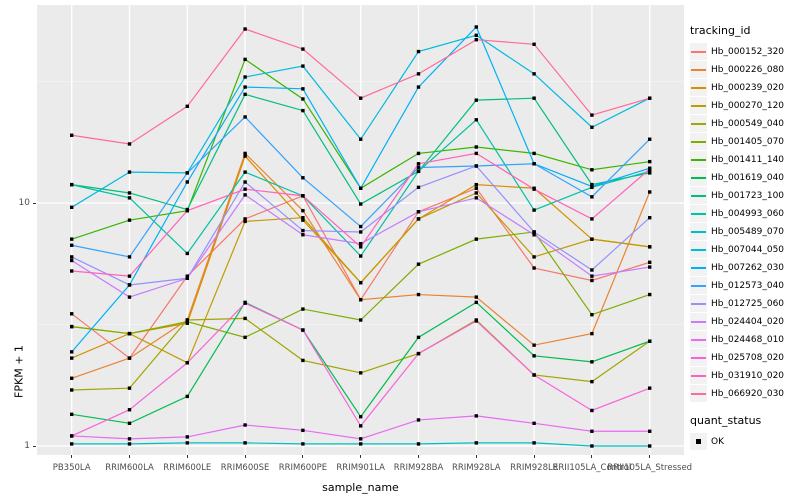 The width and height of the screenshot is (800, 500). I want to click on y-tick-mark, so click(34, 203).